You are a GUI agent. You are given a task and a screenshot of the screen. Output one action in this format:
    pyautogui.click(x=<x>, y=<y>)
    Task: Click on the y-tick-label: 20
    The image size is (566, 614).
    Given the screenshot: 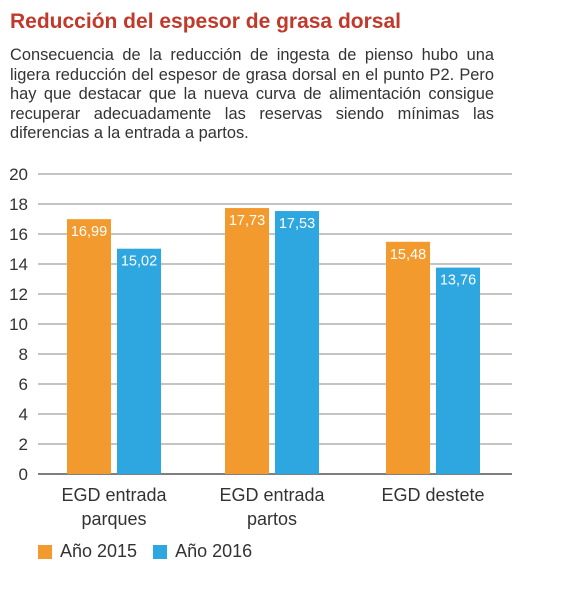 What is the action you would take?
    pyautogui.click(x=18, y=174)
    